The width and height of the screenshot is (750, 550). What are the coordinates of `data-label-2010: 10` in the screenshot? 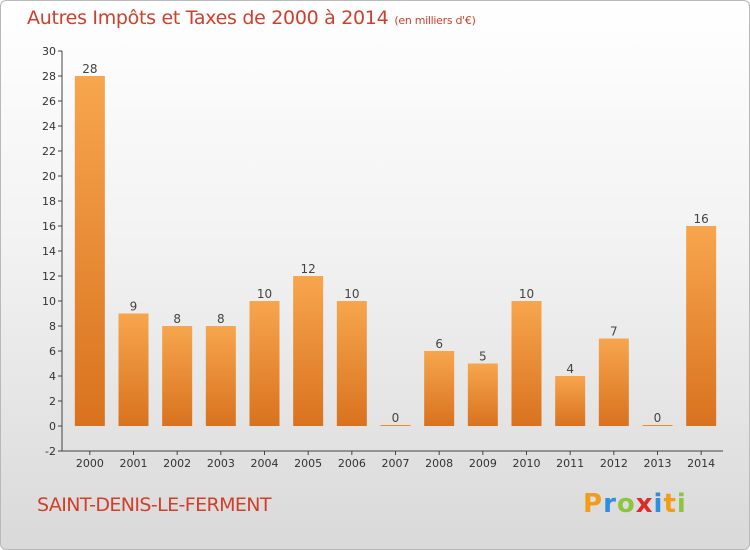 It's located at (526, 294).